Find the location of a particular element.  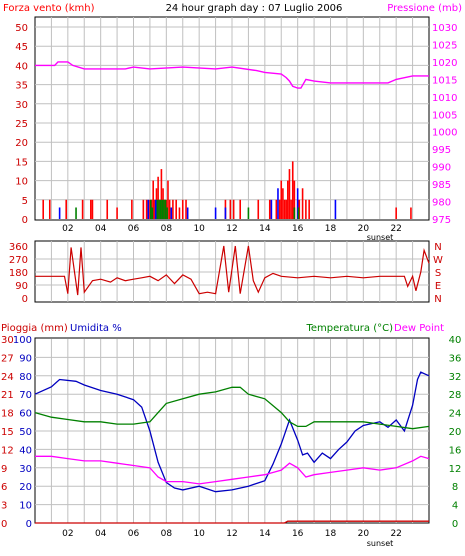

temperature-y-tick-label: 20 is located at coordinates (455, 432).